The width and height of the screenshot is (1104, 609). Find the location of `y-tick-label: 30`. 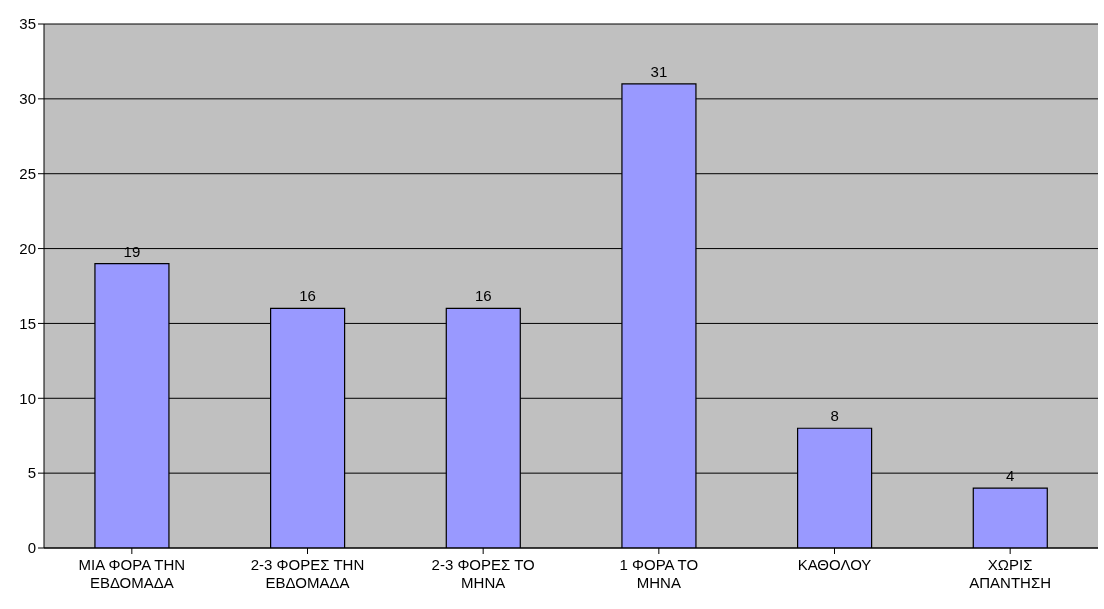

y-tick-label: 30 is located at coordinates (27, 99).